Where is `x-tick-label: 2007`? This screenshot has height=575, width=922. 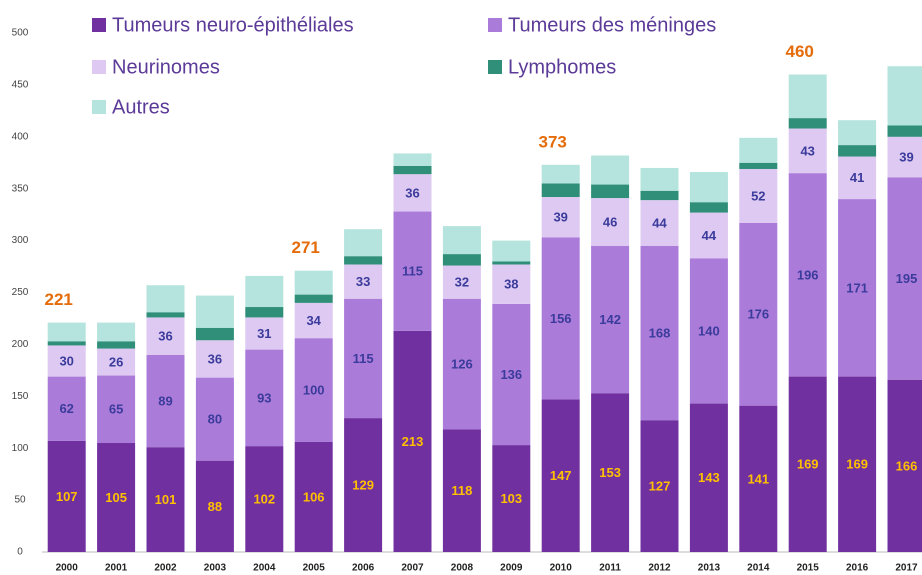 x-tick-label: 2007 is located at coordinates (412, 568).